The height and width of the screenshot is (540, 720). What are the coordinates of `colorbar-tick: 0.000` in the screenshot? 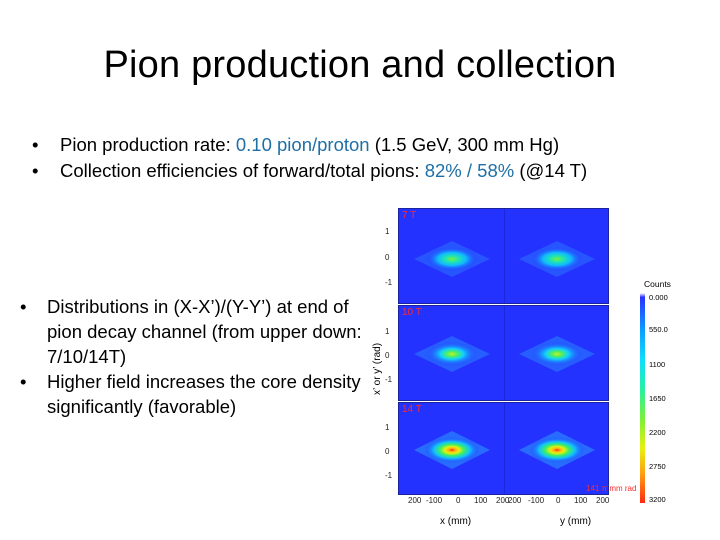 It's located at (658, 297).